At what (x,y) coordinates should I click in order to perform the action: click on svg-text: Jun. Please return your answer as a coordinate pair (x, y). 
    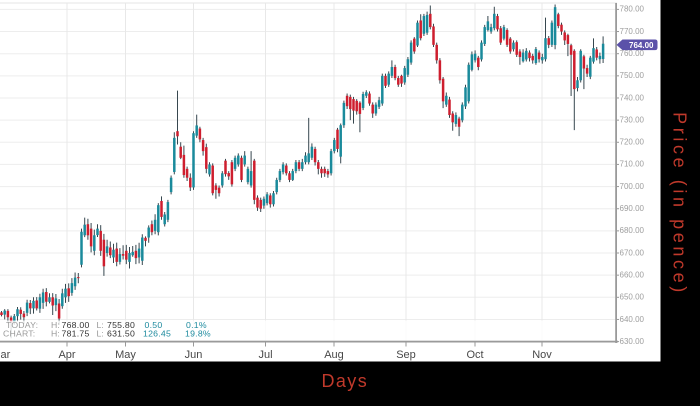
    Looking at the image, I should click on (194, 355).